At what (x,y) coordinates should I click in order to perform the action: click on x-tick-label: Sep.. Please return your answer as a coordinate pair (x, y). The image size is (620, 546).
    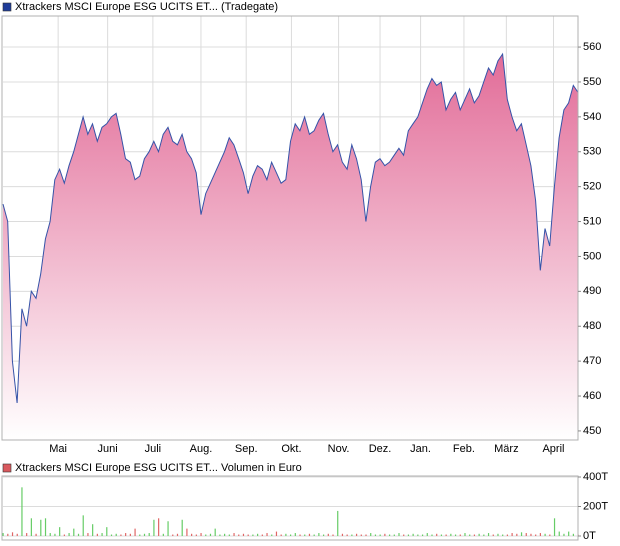
    Looking at the image, I should click on (246, 449).